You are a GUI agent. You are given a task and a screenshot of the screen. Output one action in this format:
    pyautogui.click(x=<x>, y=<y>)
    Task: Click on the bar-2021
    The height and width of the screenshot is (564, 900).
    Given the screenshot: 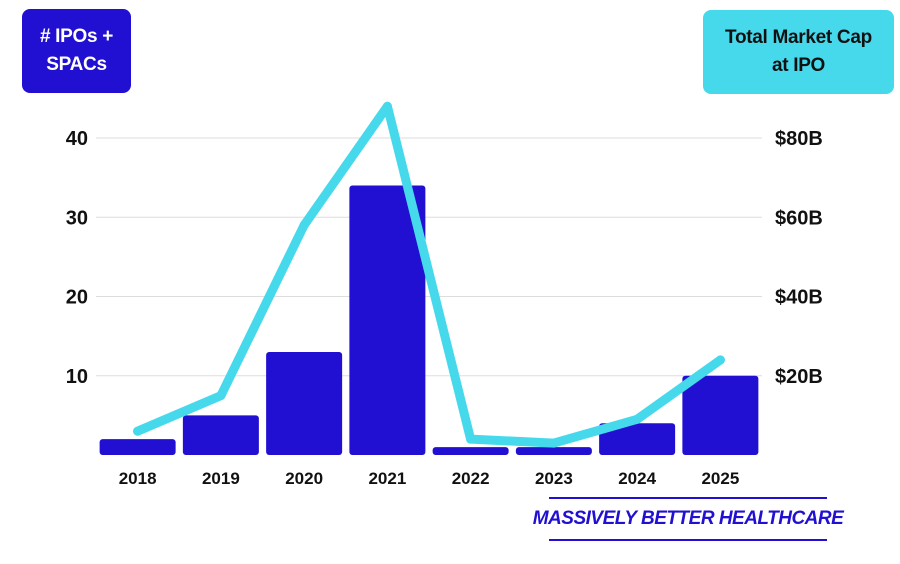 What is the action you would take?
    pyautogui.click(x=387, y=320)
    